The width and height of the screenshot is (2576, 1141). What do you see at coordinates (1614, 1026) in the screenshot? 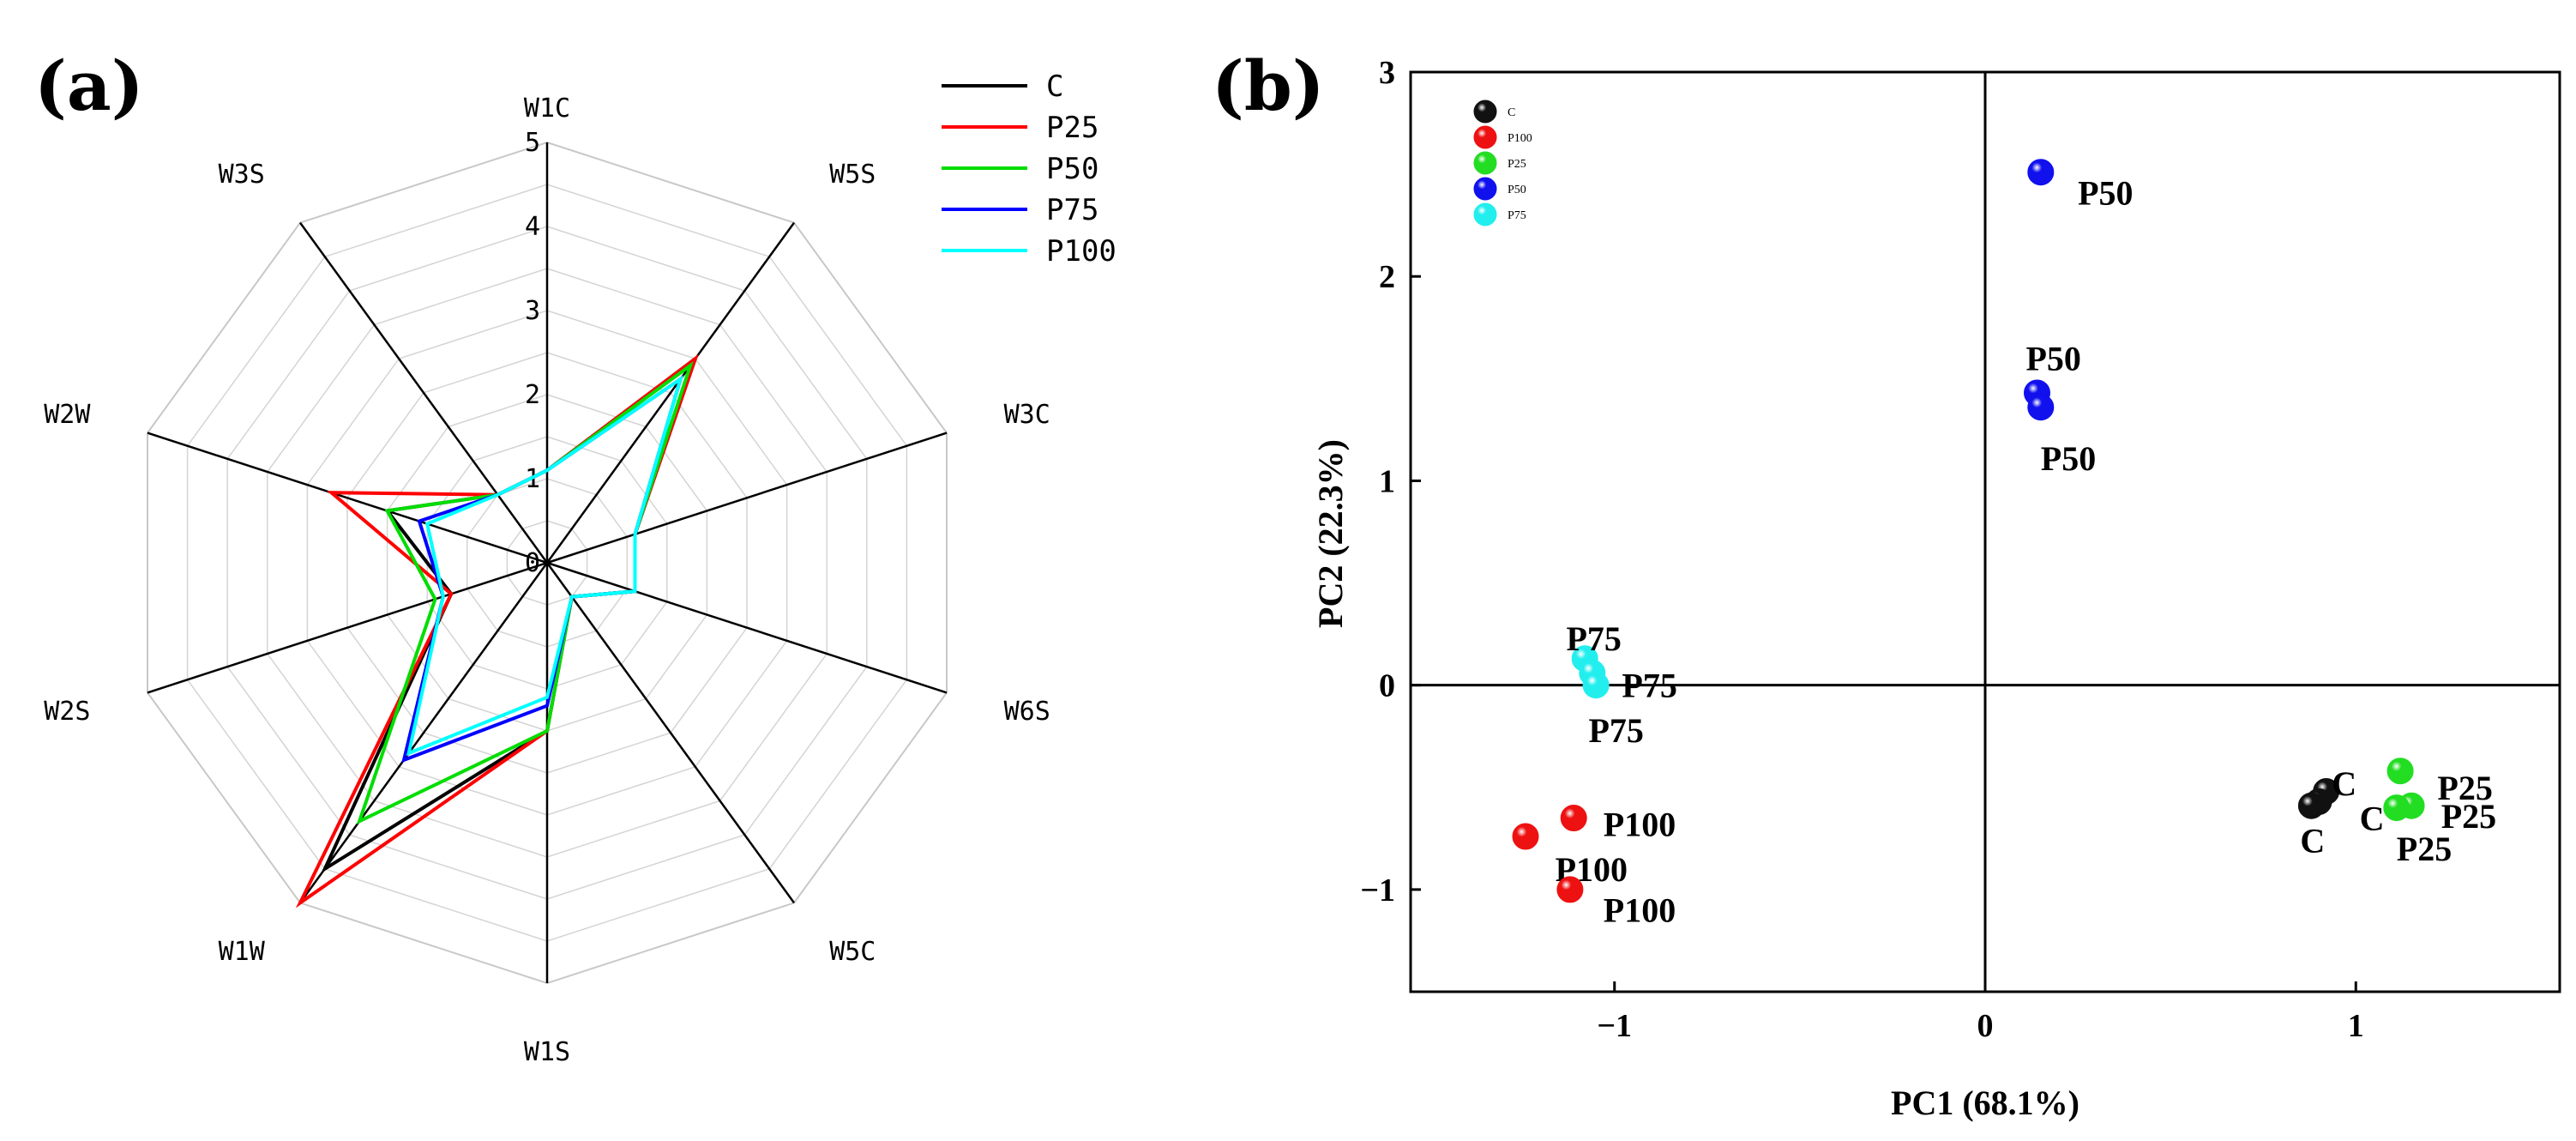
I see `pca-x-tick-label: −1` at bounding box center [1614, 1026].